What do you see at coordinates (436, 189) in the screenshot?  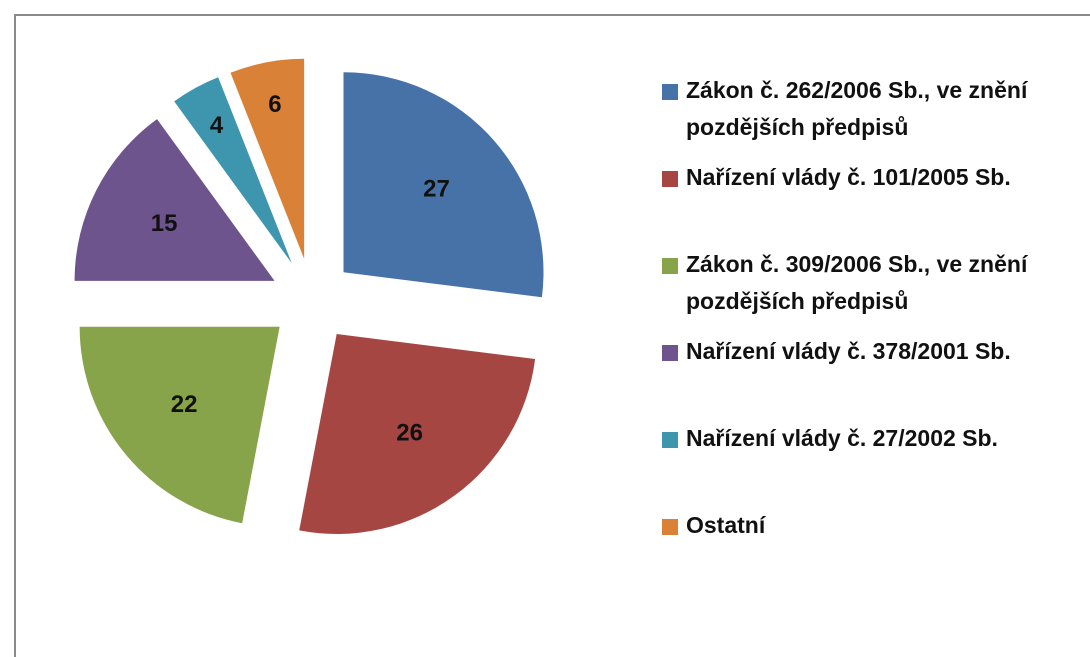 I see `data-label: 27` at bounding box center [436, 189].